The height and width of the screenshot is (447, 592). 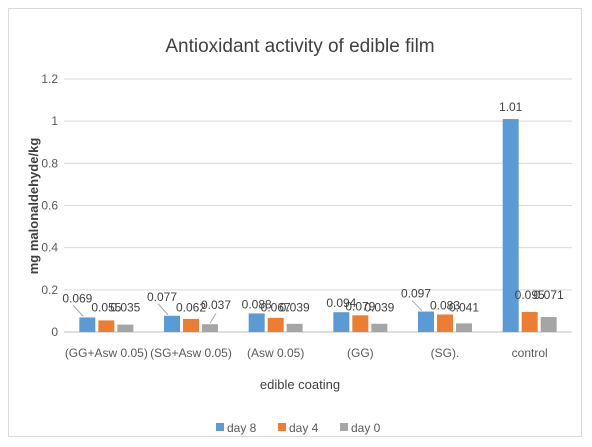 What do you see at coordinates (366, 428) in the screenshot?
I see `legend-label: day 0` at bounding box center [366, 428].